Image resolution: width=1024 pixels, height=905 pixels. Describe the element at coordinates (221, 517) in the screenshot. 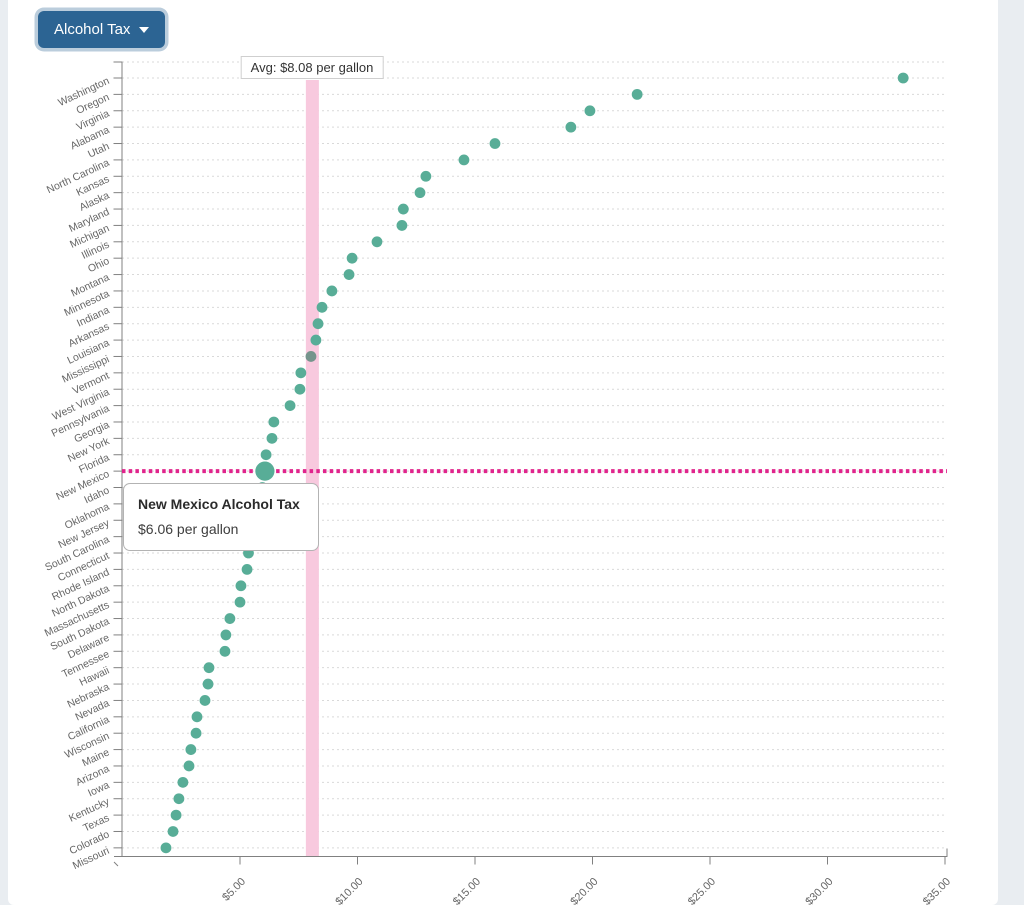

I see `tooltip: New Mexico Alcohol Tax $6.06 per gallon` at that location.